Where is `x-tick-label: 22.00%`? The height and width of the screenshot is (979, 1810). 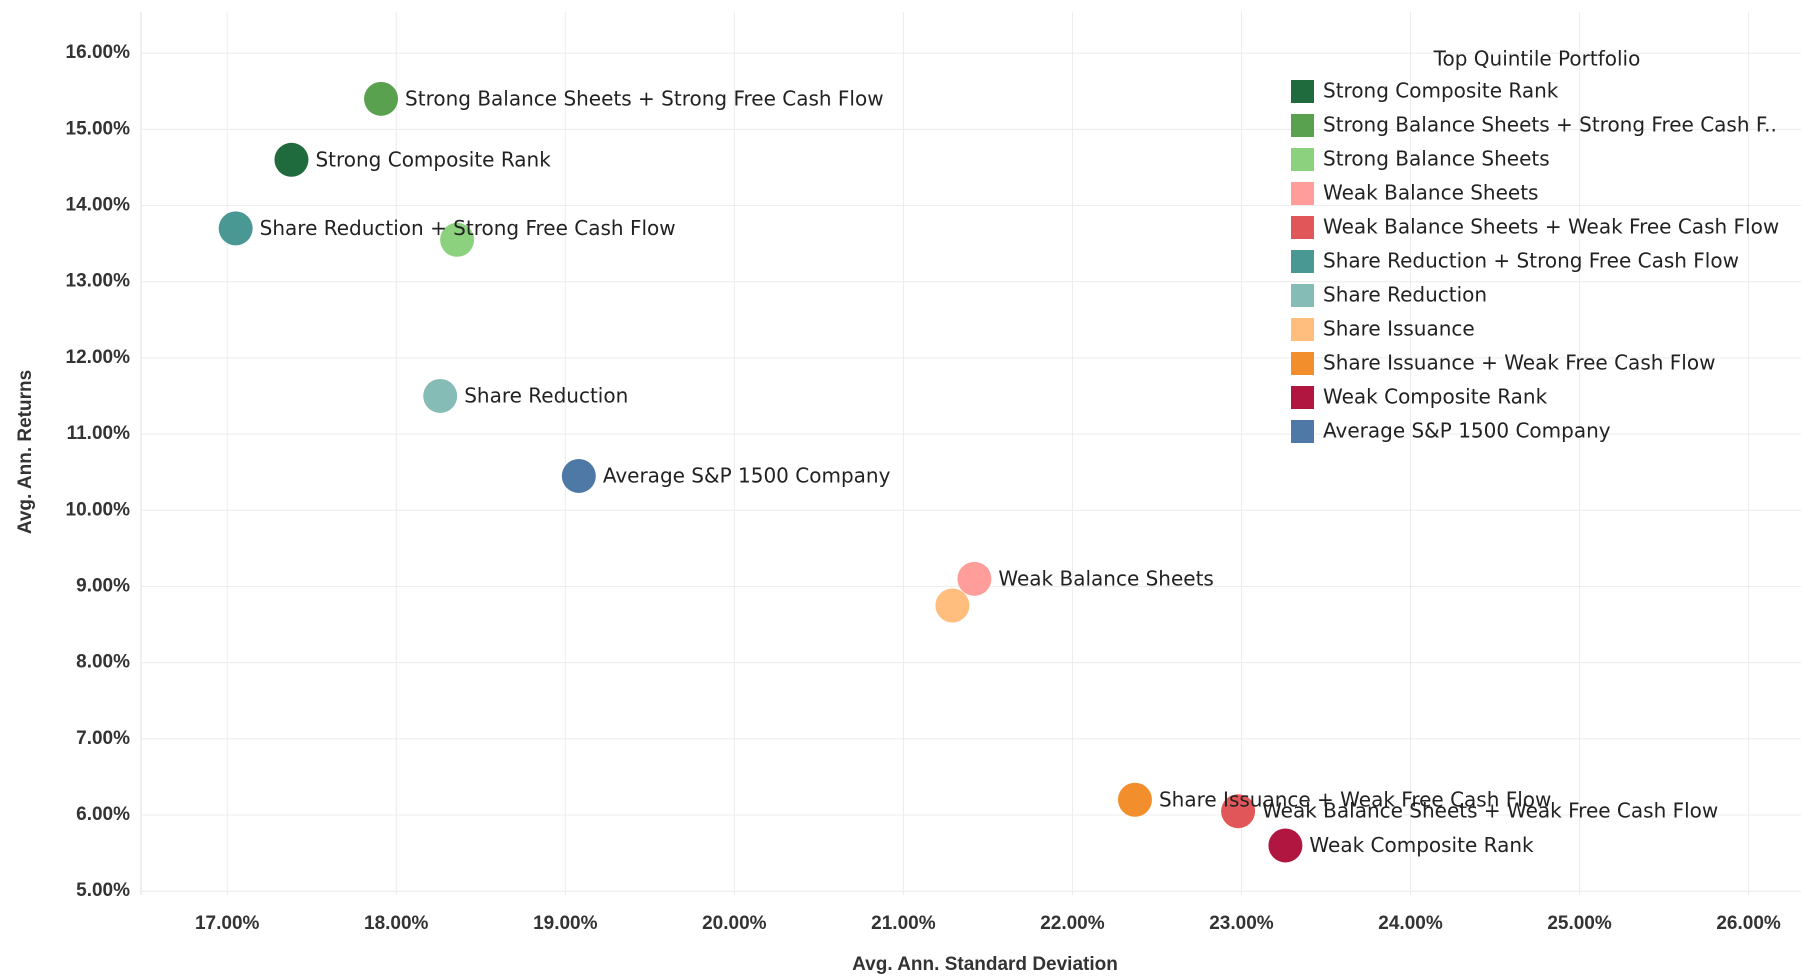 x-tick-label: 22.00% is located at coordinates (1072, 923).